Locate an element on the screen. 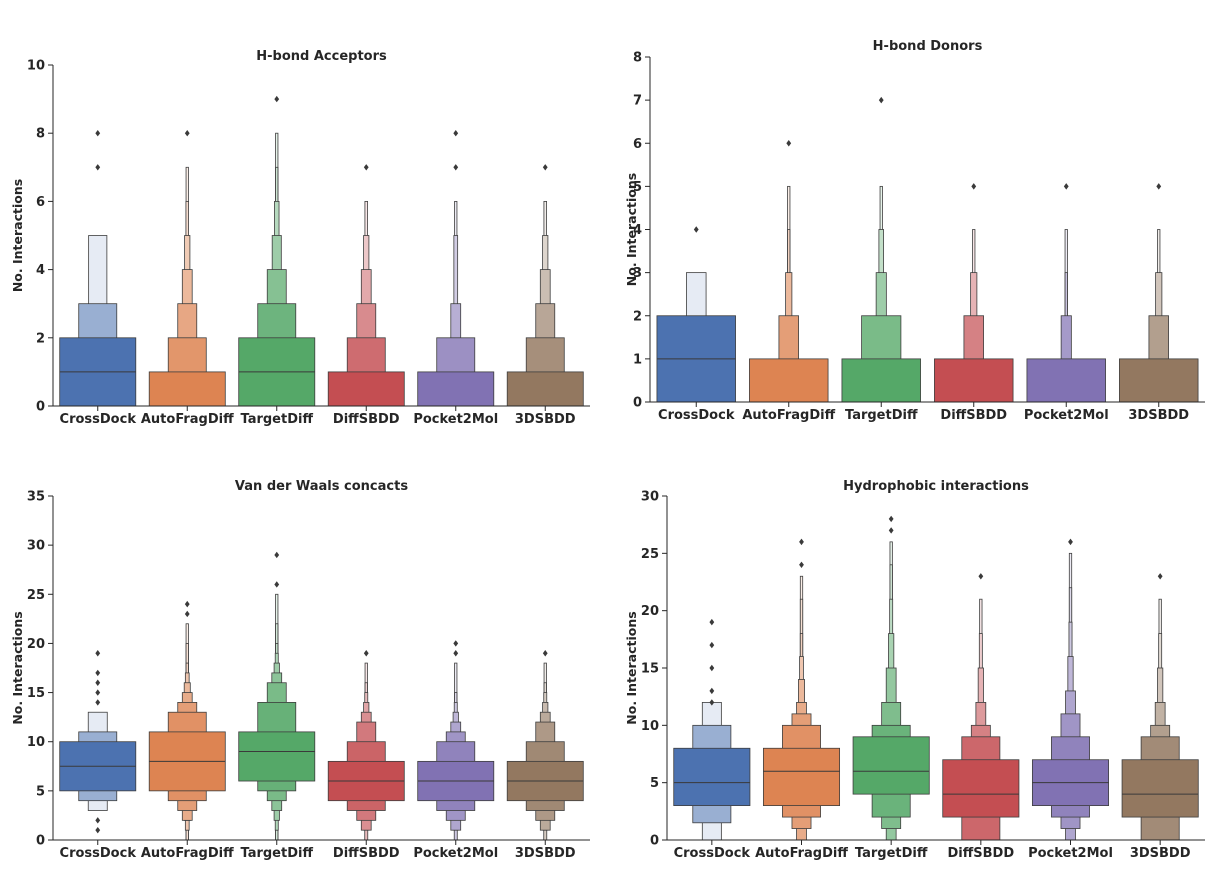 This screenshot has height=880, width=1224. y-tick-label: 4 is located at coordinates (637, 230).